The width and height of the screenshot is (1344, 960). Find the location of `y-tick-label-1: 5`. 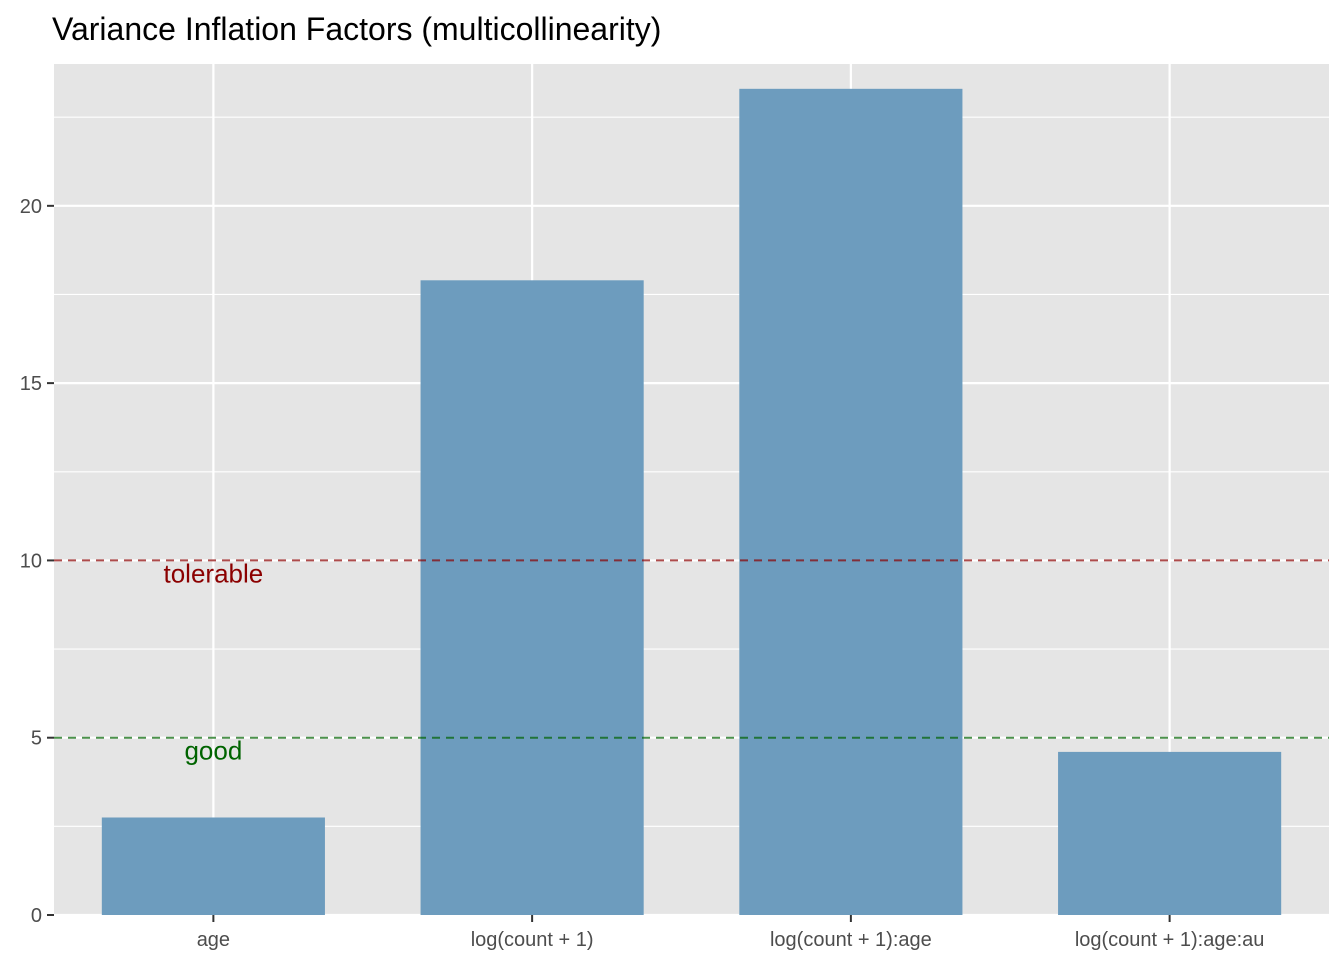

y-tick-label-1: 5 is located at coordinates (36, 739).